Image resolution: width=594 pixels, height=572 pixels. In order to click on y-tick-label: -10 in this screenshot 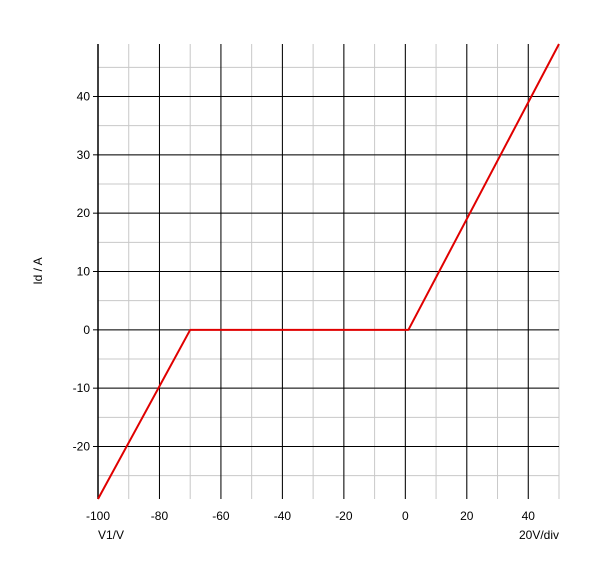, I will do `click(82, 388)`.